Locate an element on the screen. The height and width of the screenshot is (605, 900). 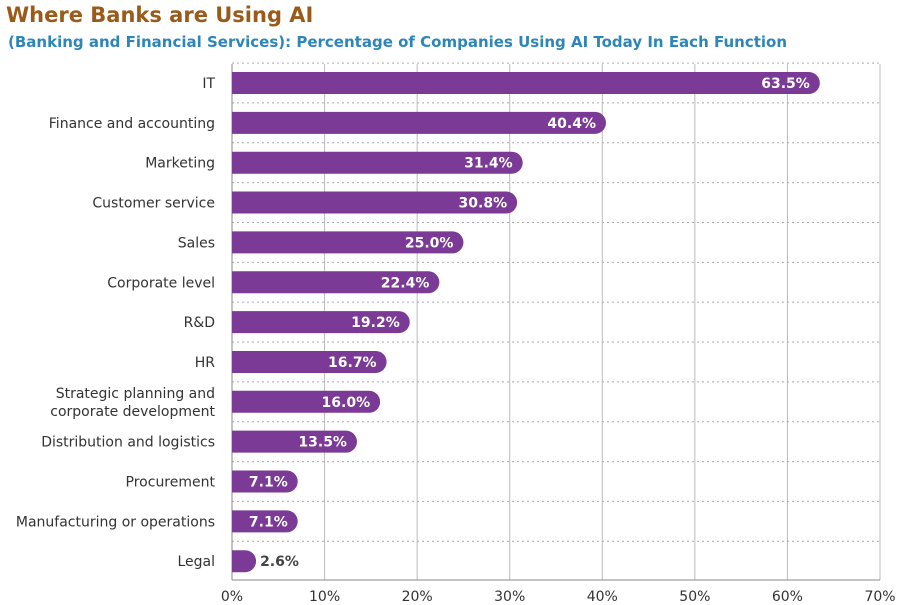
x-tick-label: 20% is located at coordinates (417, 597).